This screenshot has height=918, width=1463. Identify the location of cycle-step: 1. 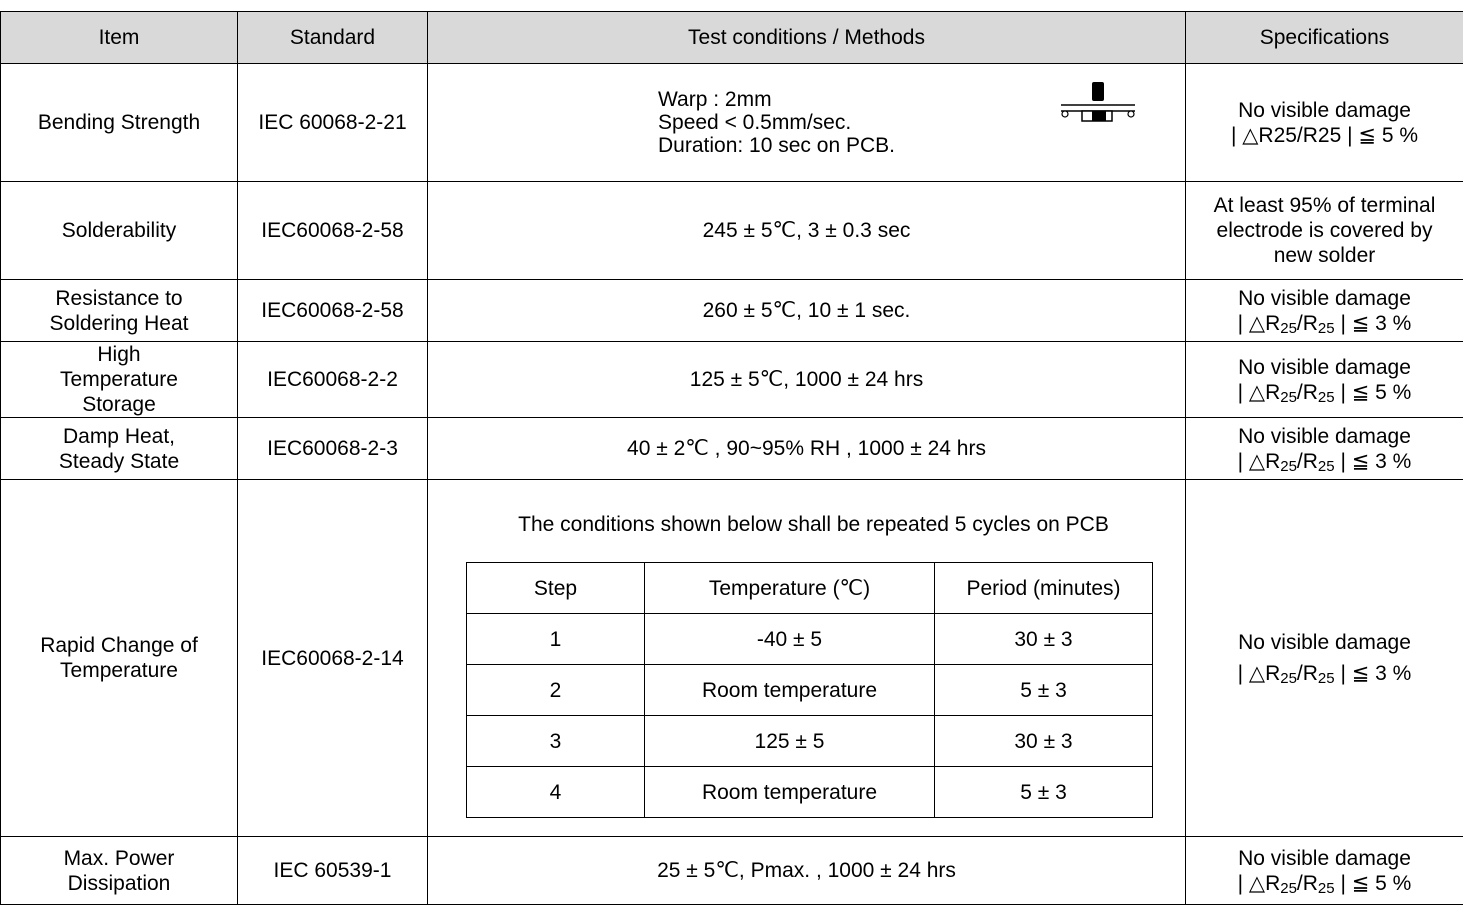
(555, 639).